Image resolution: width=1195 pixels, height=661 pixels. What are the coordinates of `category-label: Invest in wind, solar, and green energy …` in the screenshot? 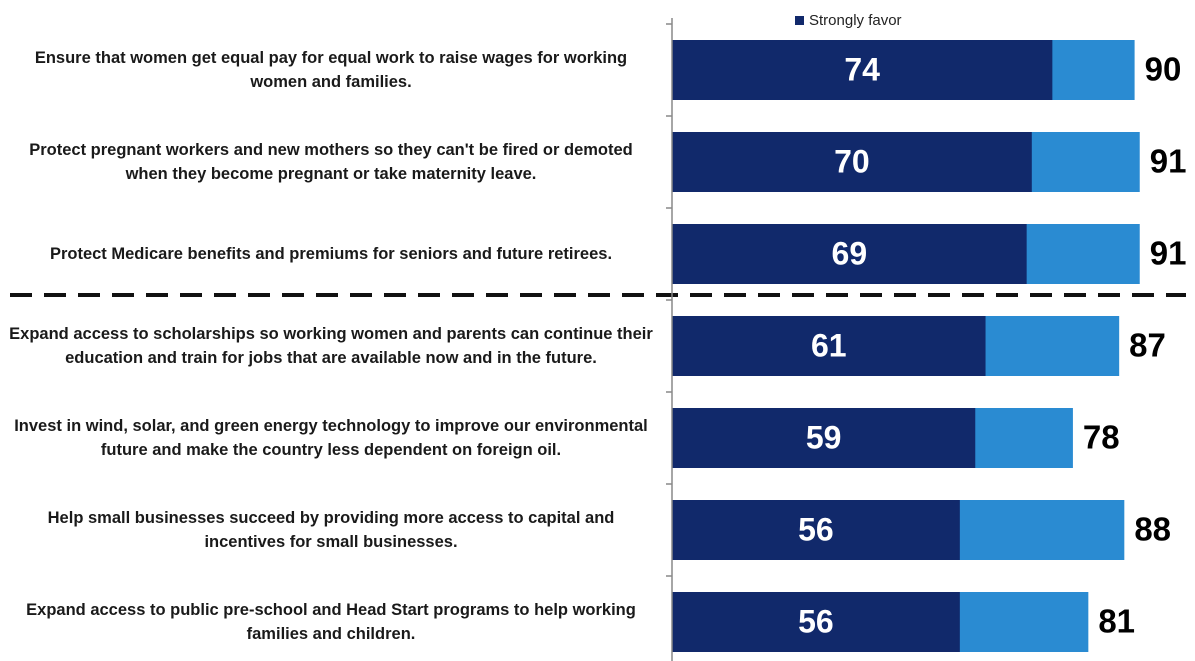 It's located at (331, 438).